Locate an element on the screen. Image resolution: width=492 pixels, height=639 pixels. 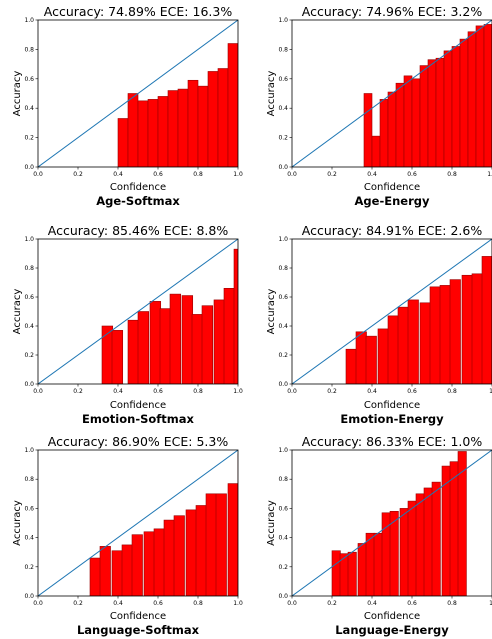
chart-title: Accuracy: 84.91% ECE: 2.6% is located at coordinates (392, 230).